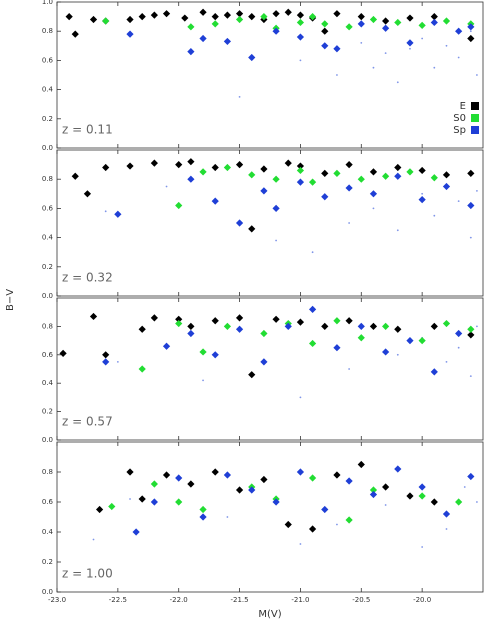 The width and height of the screenshot is (485, 623). I want to click on redshift-label: z = 0.32, so click(87, 278).